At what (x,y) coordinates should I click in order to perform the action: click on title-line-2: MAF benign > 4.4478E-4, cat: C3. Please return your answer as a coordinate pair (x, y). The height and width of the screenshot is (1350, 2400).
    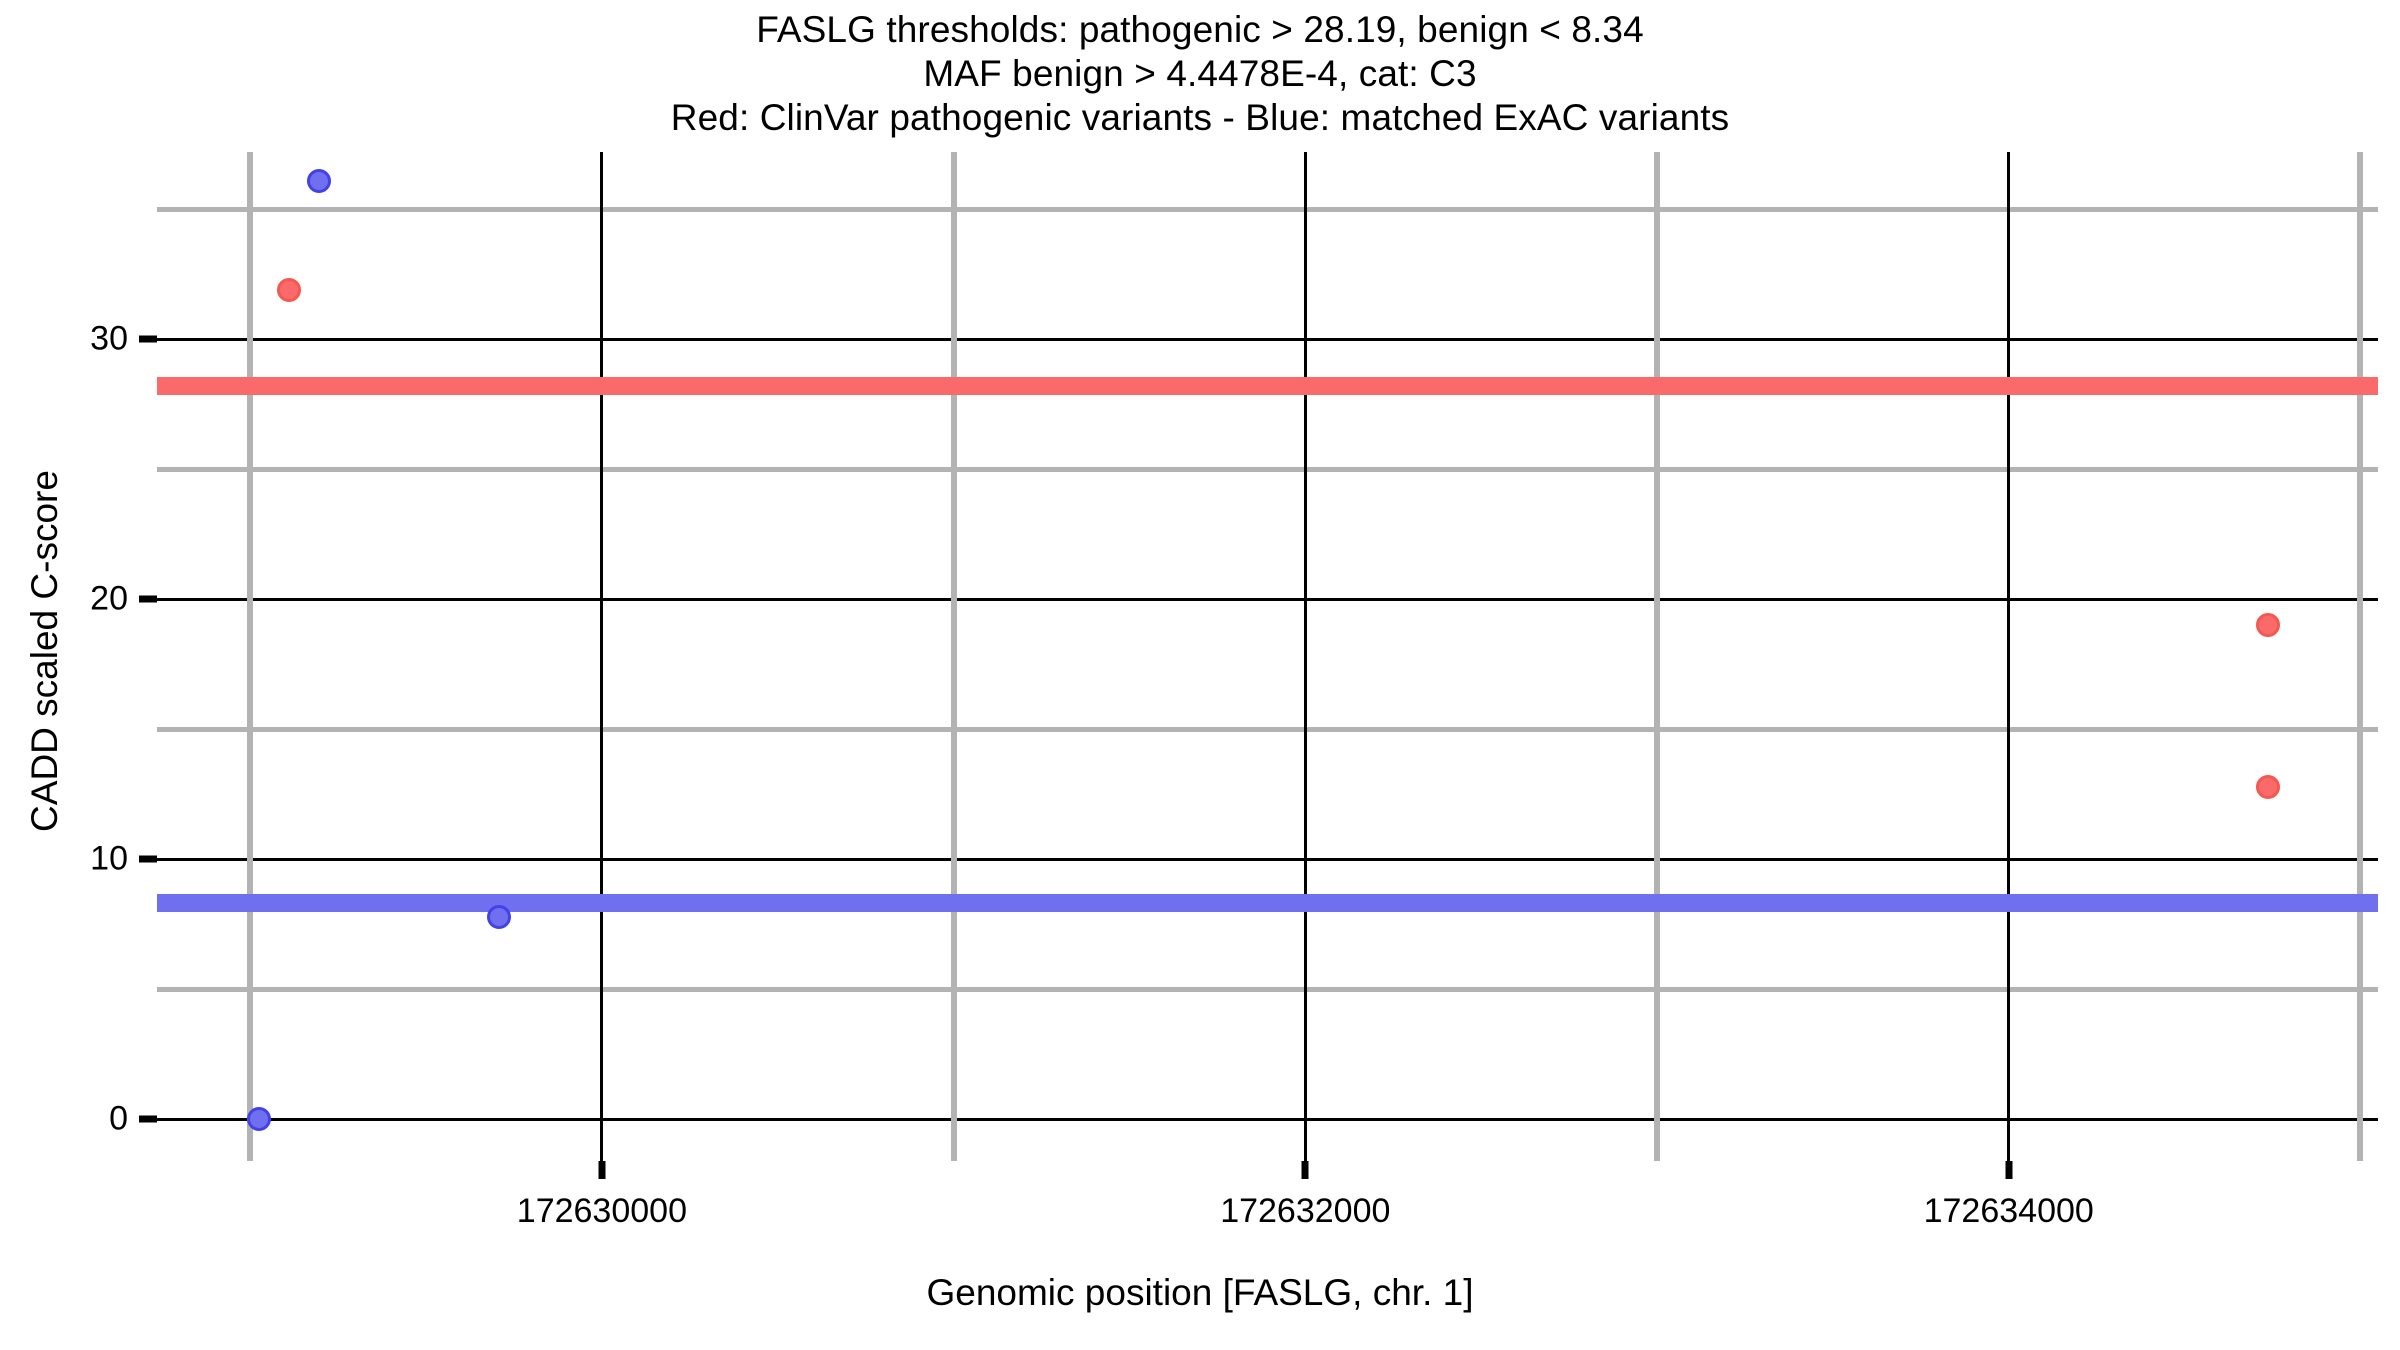
    Looking at the image, I should click on (1200, 73).